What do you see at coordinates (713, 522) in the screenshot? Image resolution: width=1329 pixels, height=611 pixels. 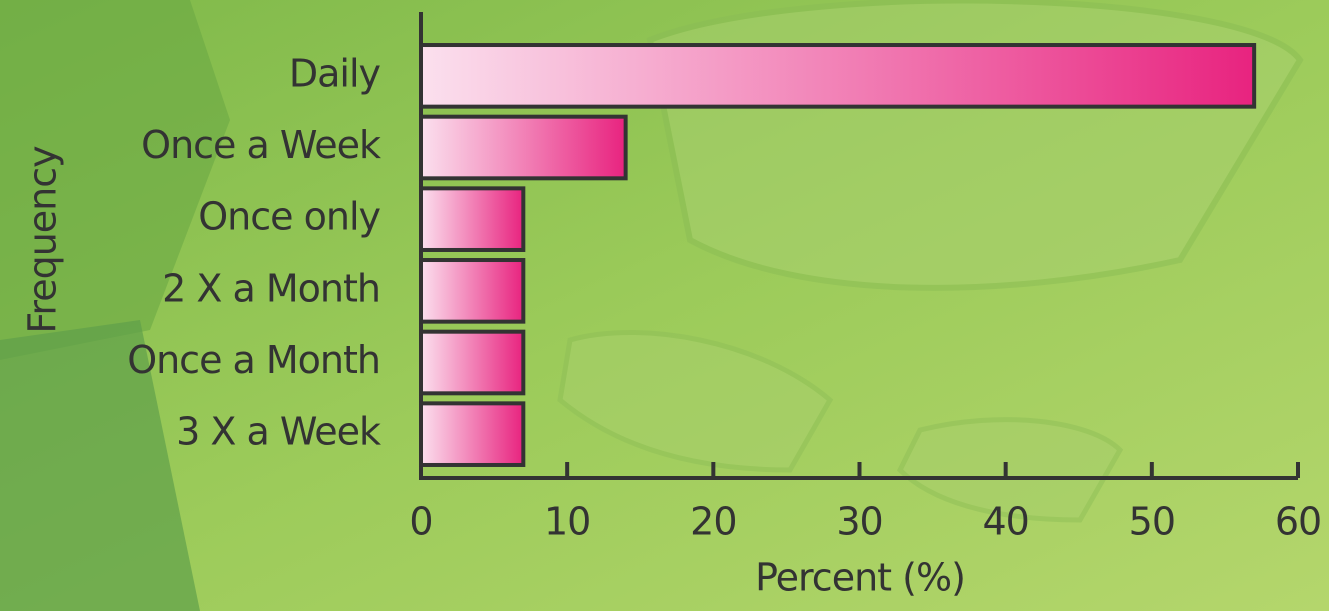 I see `x-tick-label: 20` at bounding box center [713, 522].